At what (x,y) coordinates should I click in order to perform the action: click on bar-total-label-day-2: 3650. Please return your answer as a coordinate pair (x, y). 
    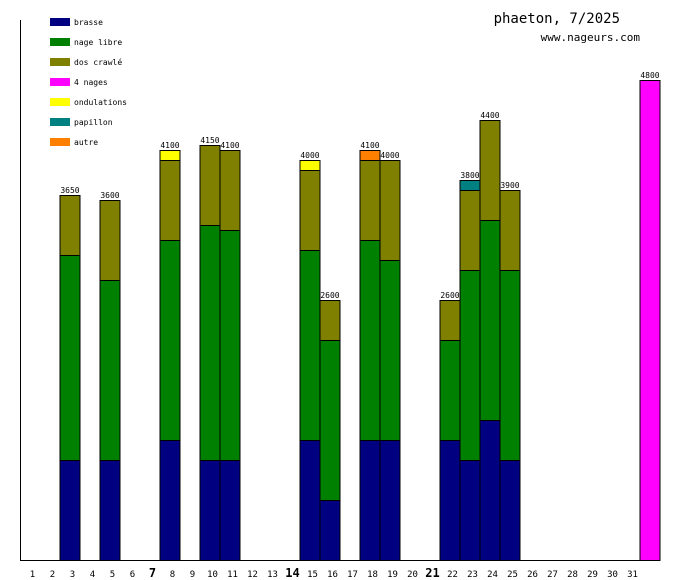
    Looking at the image, I should click on (69, 190).